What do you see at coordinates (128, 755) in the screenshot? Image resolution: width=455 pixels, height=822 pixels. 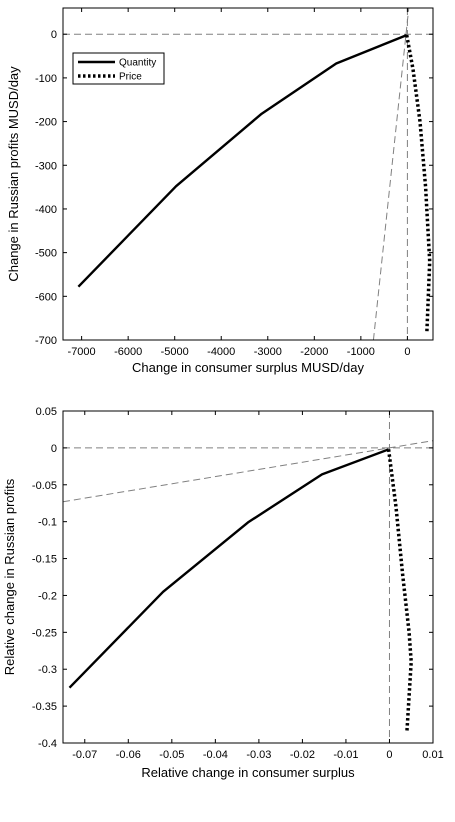 I see `x-tick-label: -0.06` at bounding box center [128, 755].